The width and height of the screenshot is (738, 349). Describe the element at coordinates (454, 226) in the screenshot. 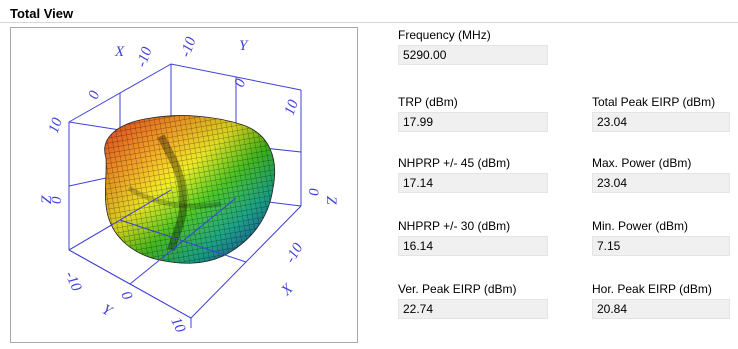

I see `nhprp30-label: NHPRP +/- 30 (dBm)` at that location.